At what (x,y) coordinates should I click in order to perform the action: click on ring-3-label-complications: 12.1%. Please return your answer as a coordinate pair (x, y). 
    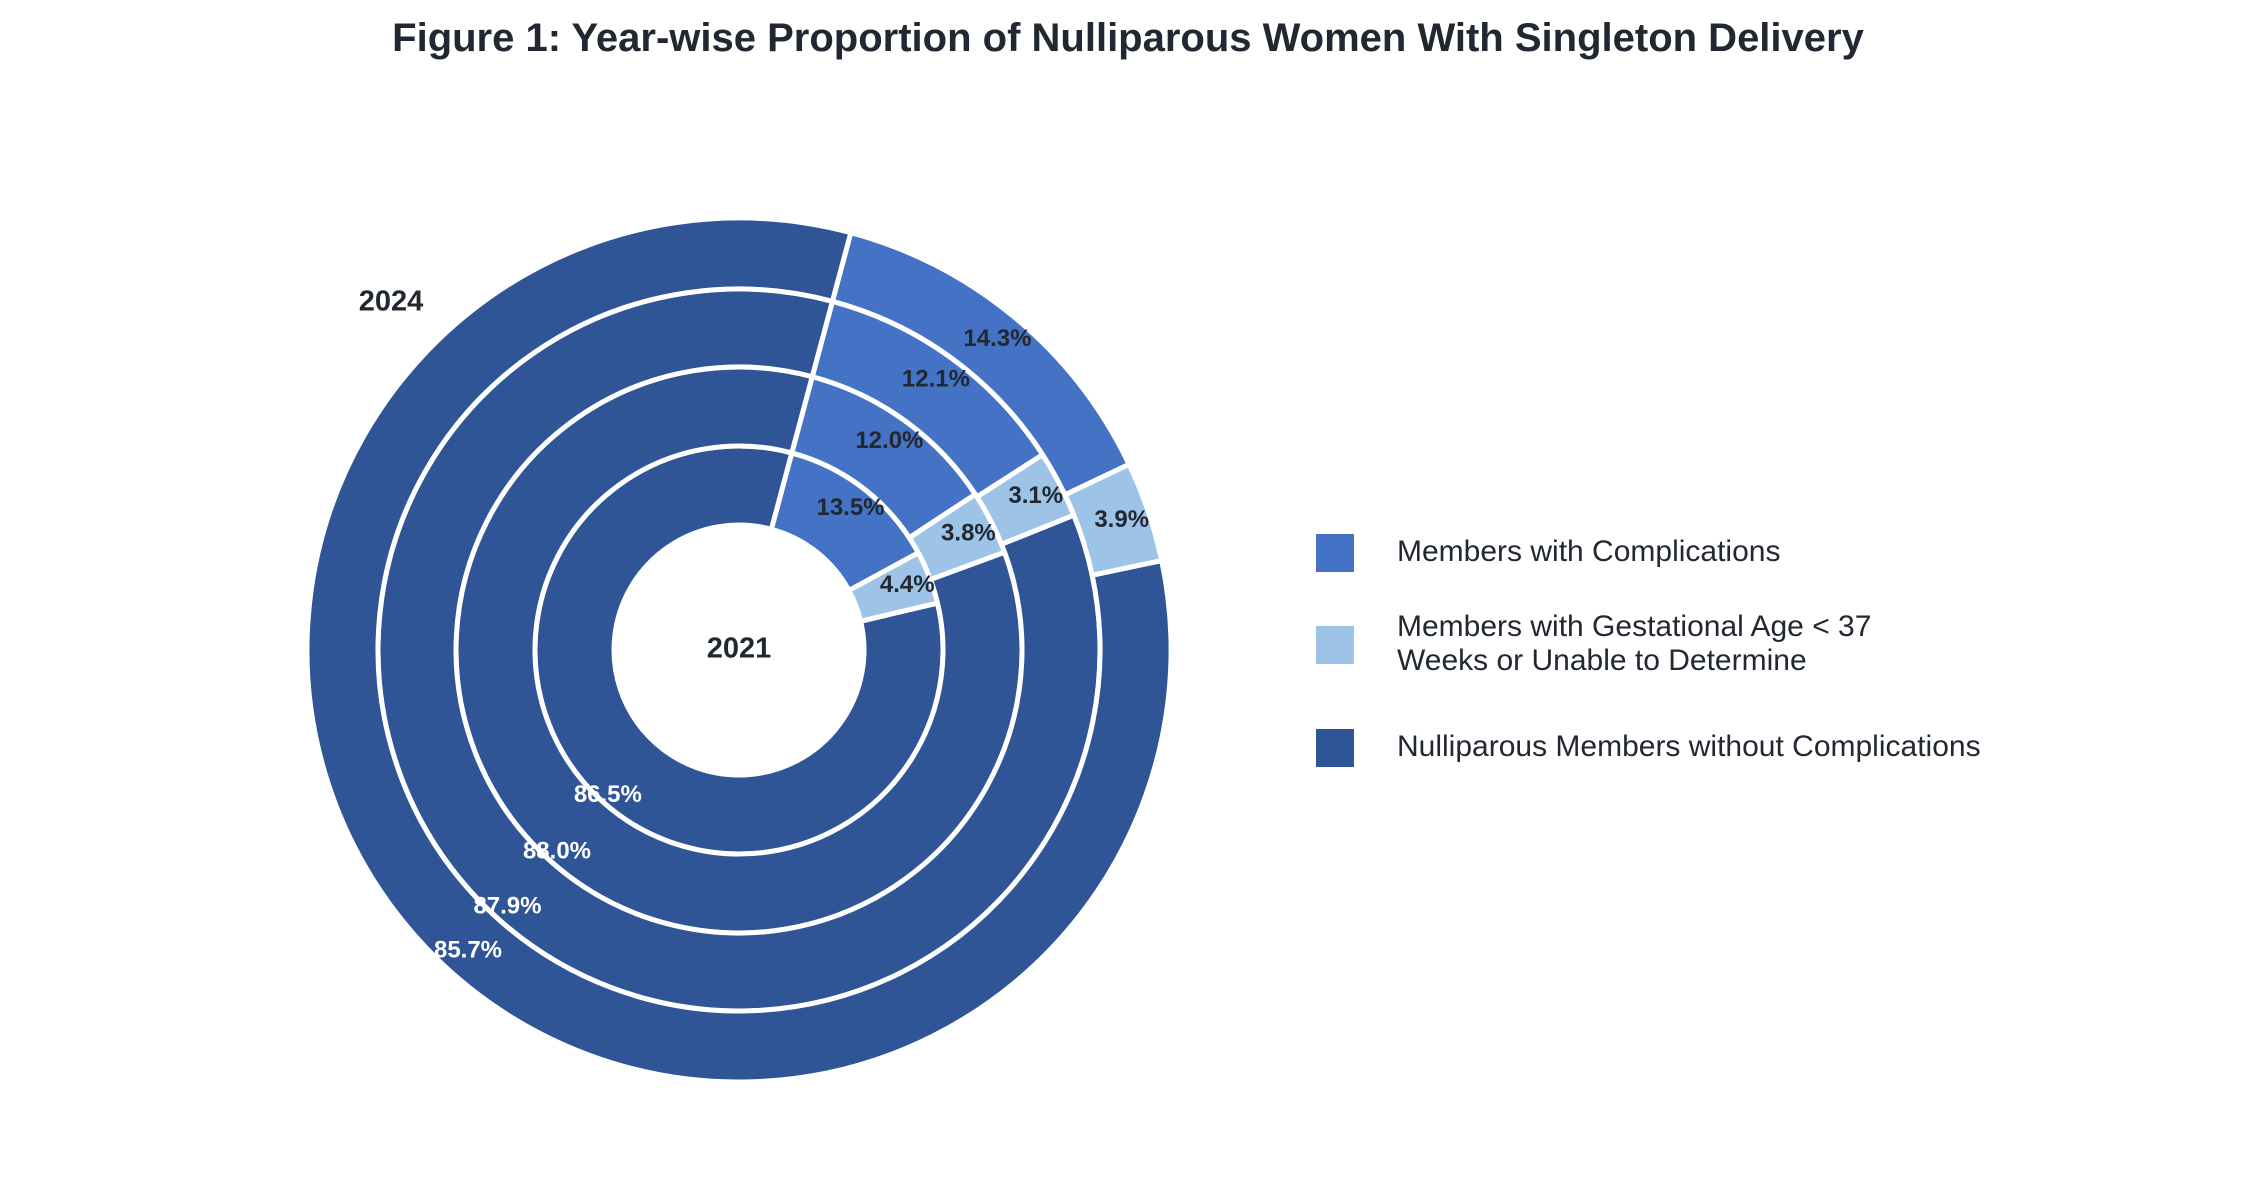
    Looking at the image, I should click on (936, 379).